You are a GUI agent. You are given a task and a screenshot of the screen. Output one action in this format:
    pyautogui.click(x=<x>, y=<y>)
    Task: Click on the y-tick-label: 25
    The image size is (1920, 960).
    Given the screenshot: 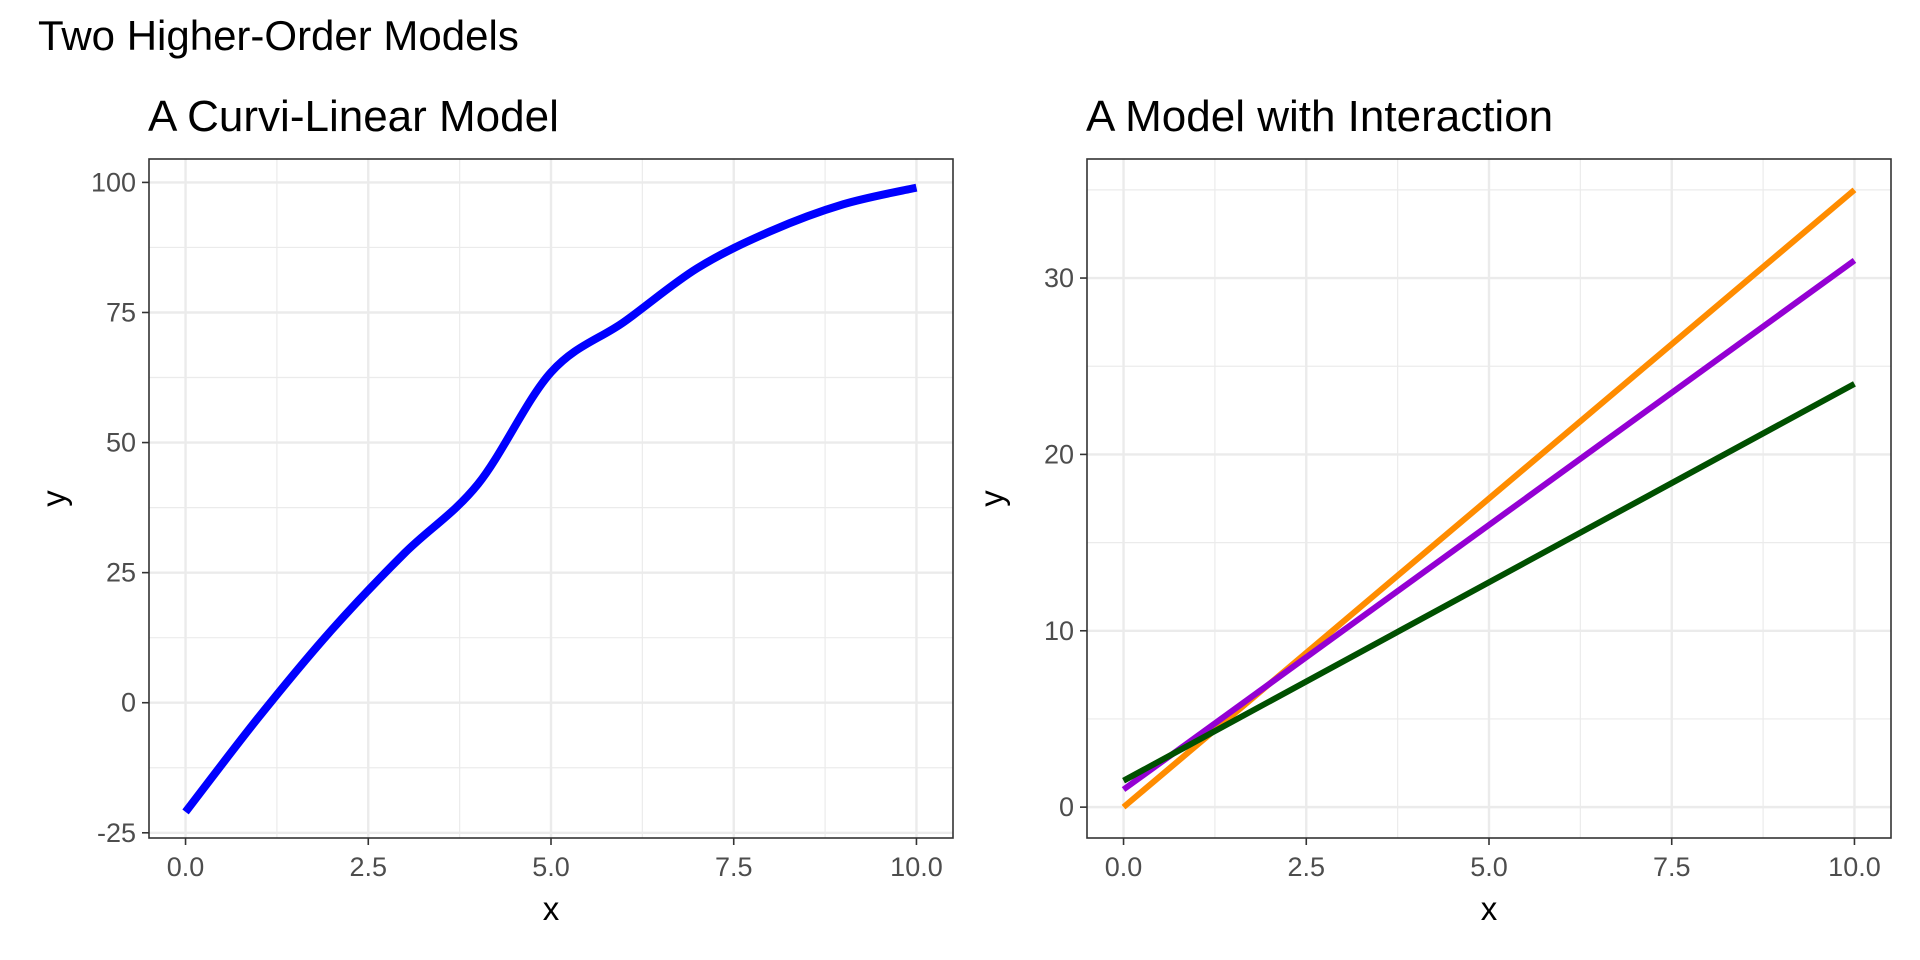 What is the action you would take?
    pyautogui.click(x=121, y=573)
    